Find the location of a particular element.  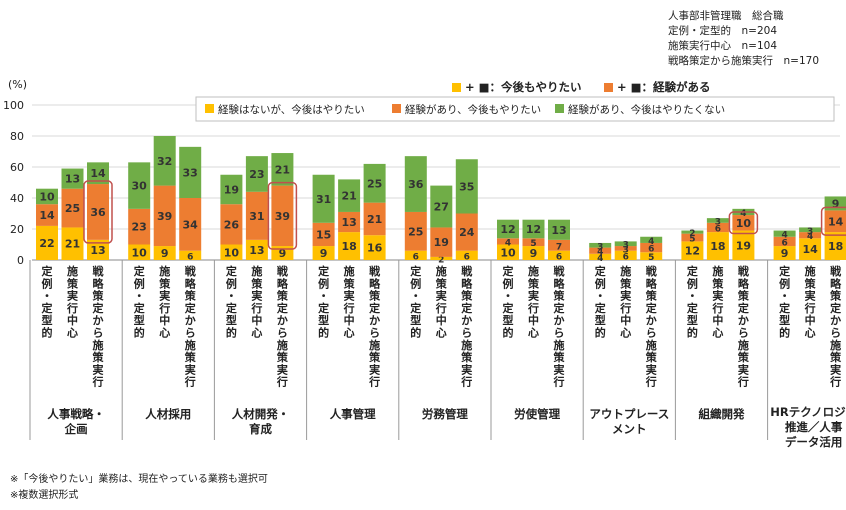

group-label: 育成 is located at coordinates (260, 429).